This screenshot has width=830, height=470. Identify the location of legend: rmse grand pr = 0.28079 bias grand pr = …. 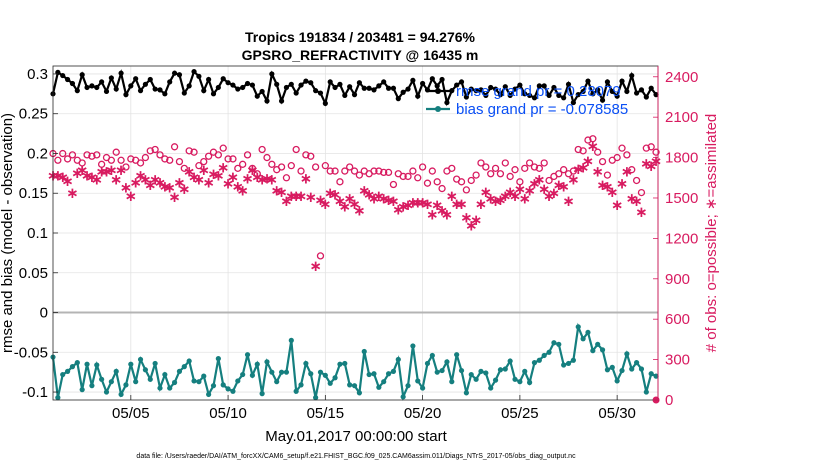
(527, 100).